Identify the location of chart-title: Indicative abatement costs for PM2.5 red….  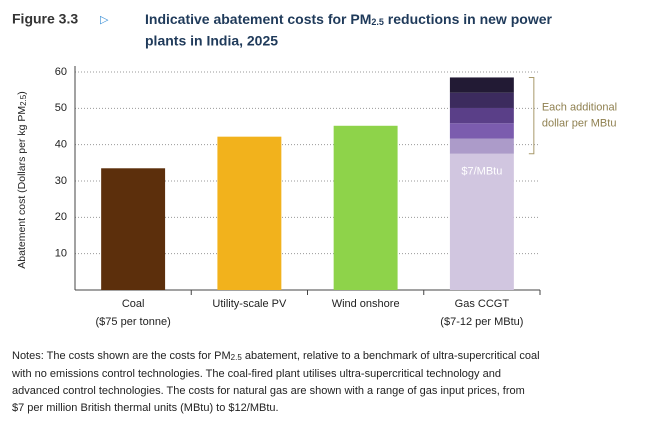
(348, 19).